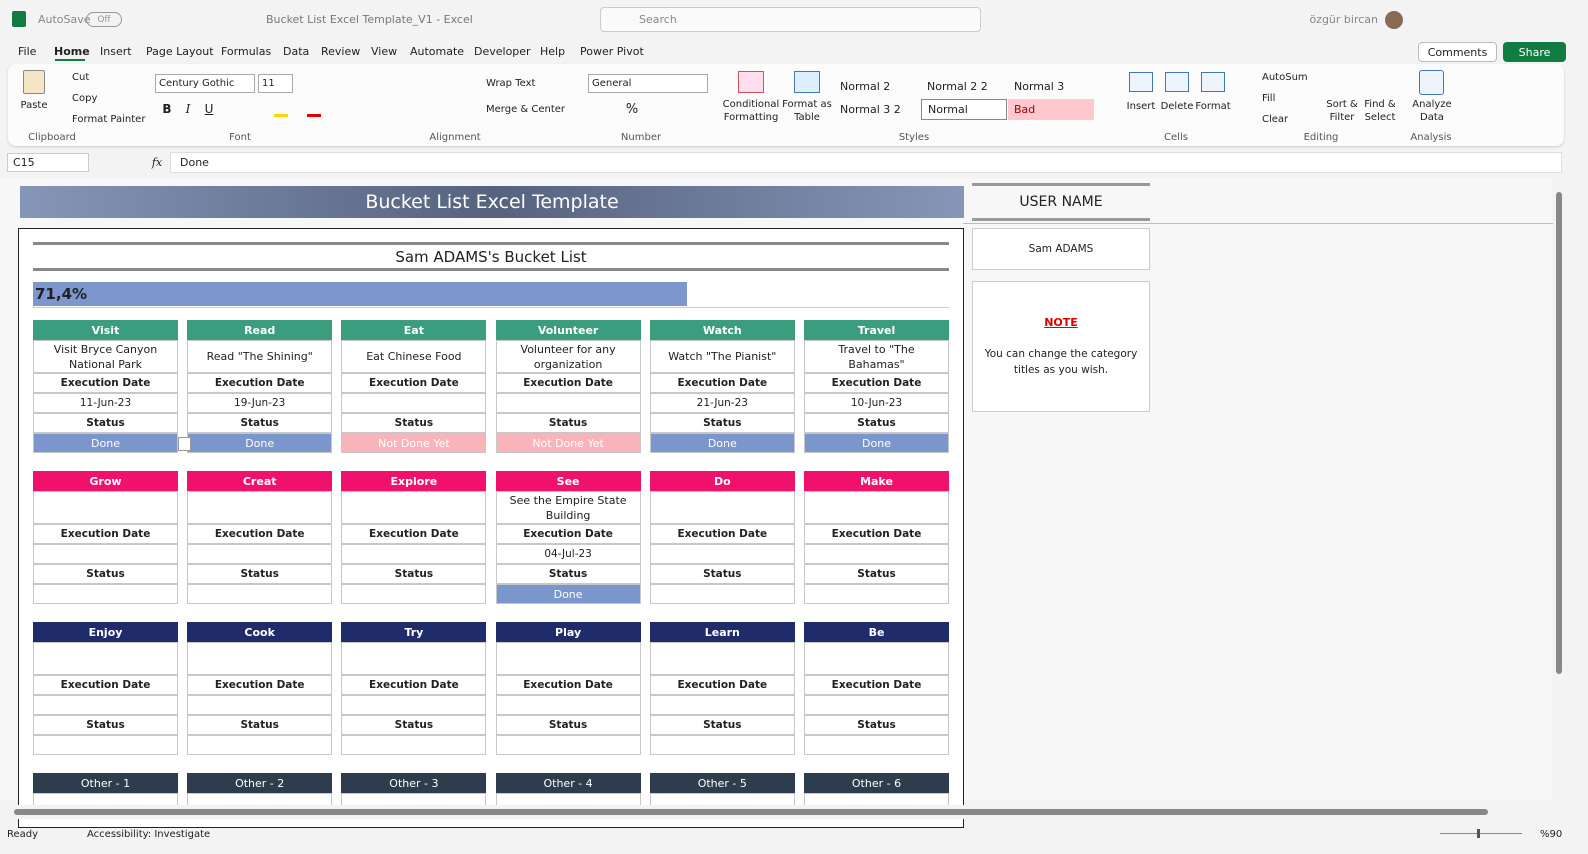 The width and height of the screenshot is (1588, 854). Describe the element at coordinates (568, 554) in the screenshot. I see `date-cell: 04-Jul-23` at that location.